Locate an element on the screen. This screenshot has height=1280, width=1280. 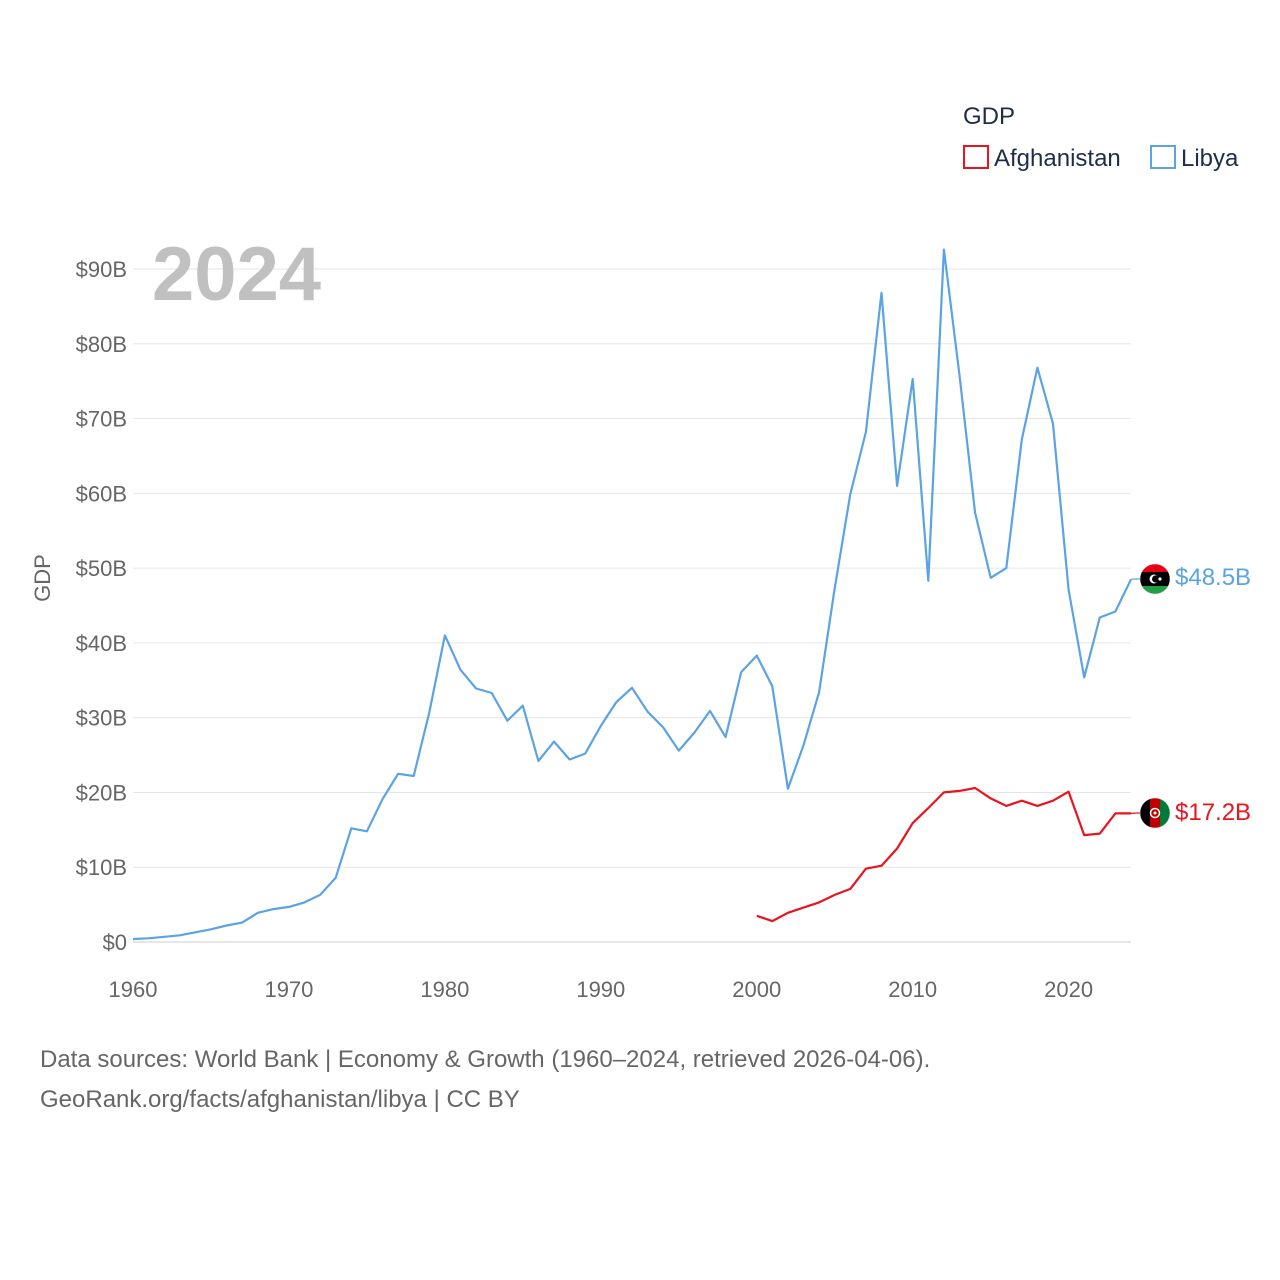
end-label-libya: $48.5B is located at coordinates (1213, 577).